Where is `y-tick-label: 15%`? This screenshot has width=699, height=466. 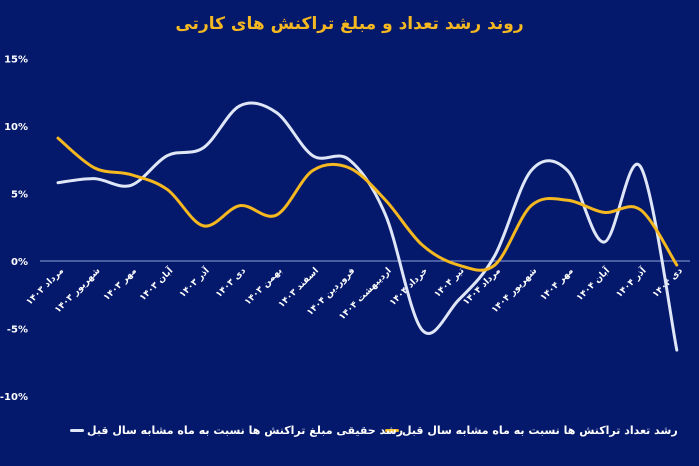
y-tick-label: 15% is located at coordinates (16, 60).